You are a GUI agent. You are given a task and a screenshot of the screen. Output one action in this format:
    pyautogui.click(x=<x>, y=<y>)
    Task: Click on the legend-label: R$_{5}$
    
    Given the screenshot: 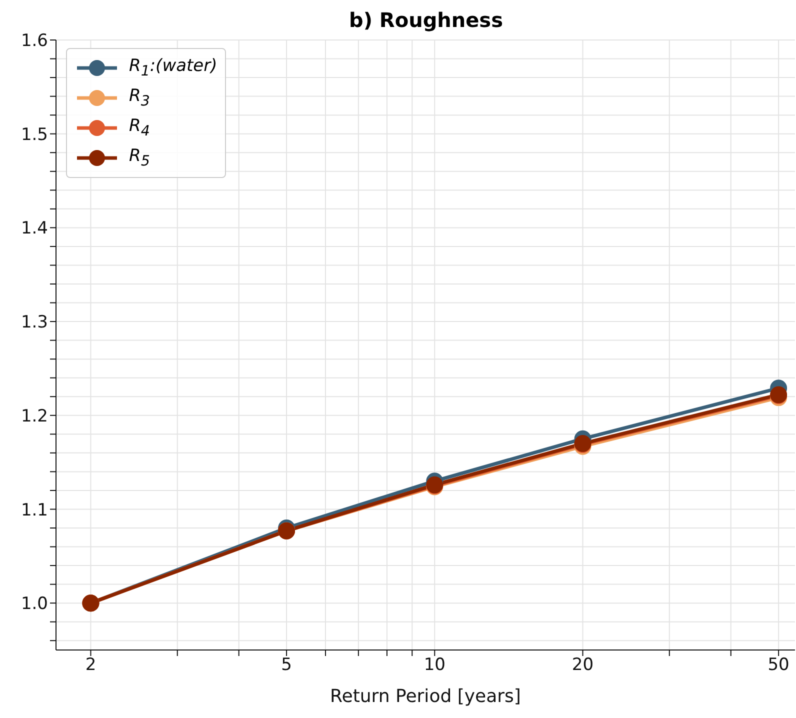 What is the action you would take?
    pyautogui.click(x=139, y=158)
    